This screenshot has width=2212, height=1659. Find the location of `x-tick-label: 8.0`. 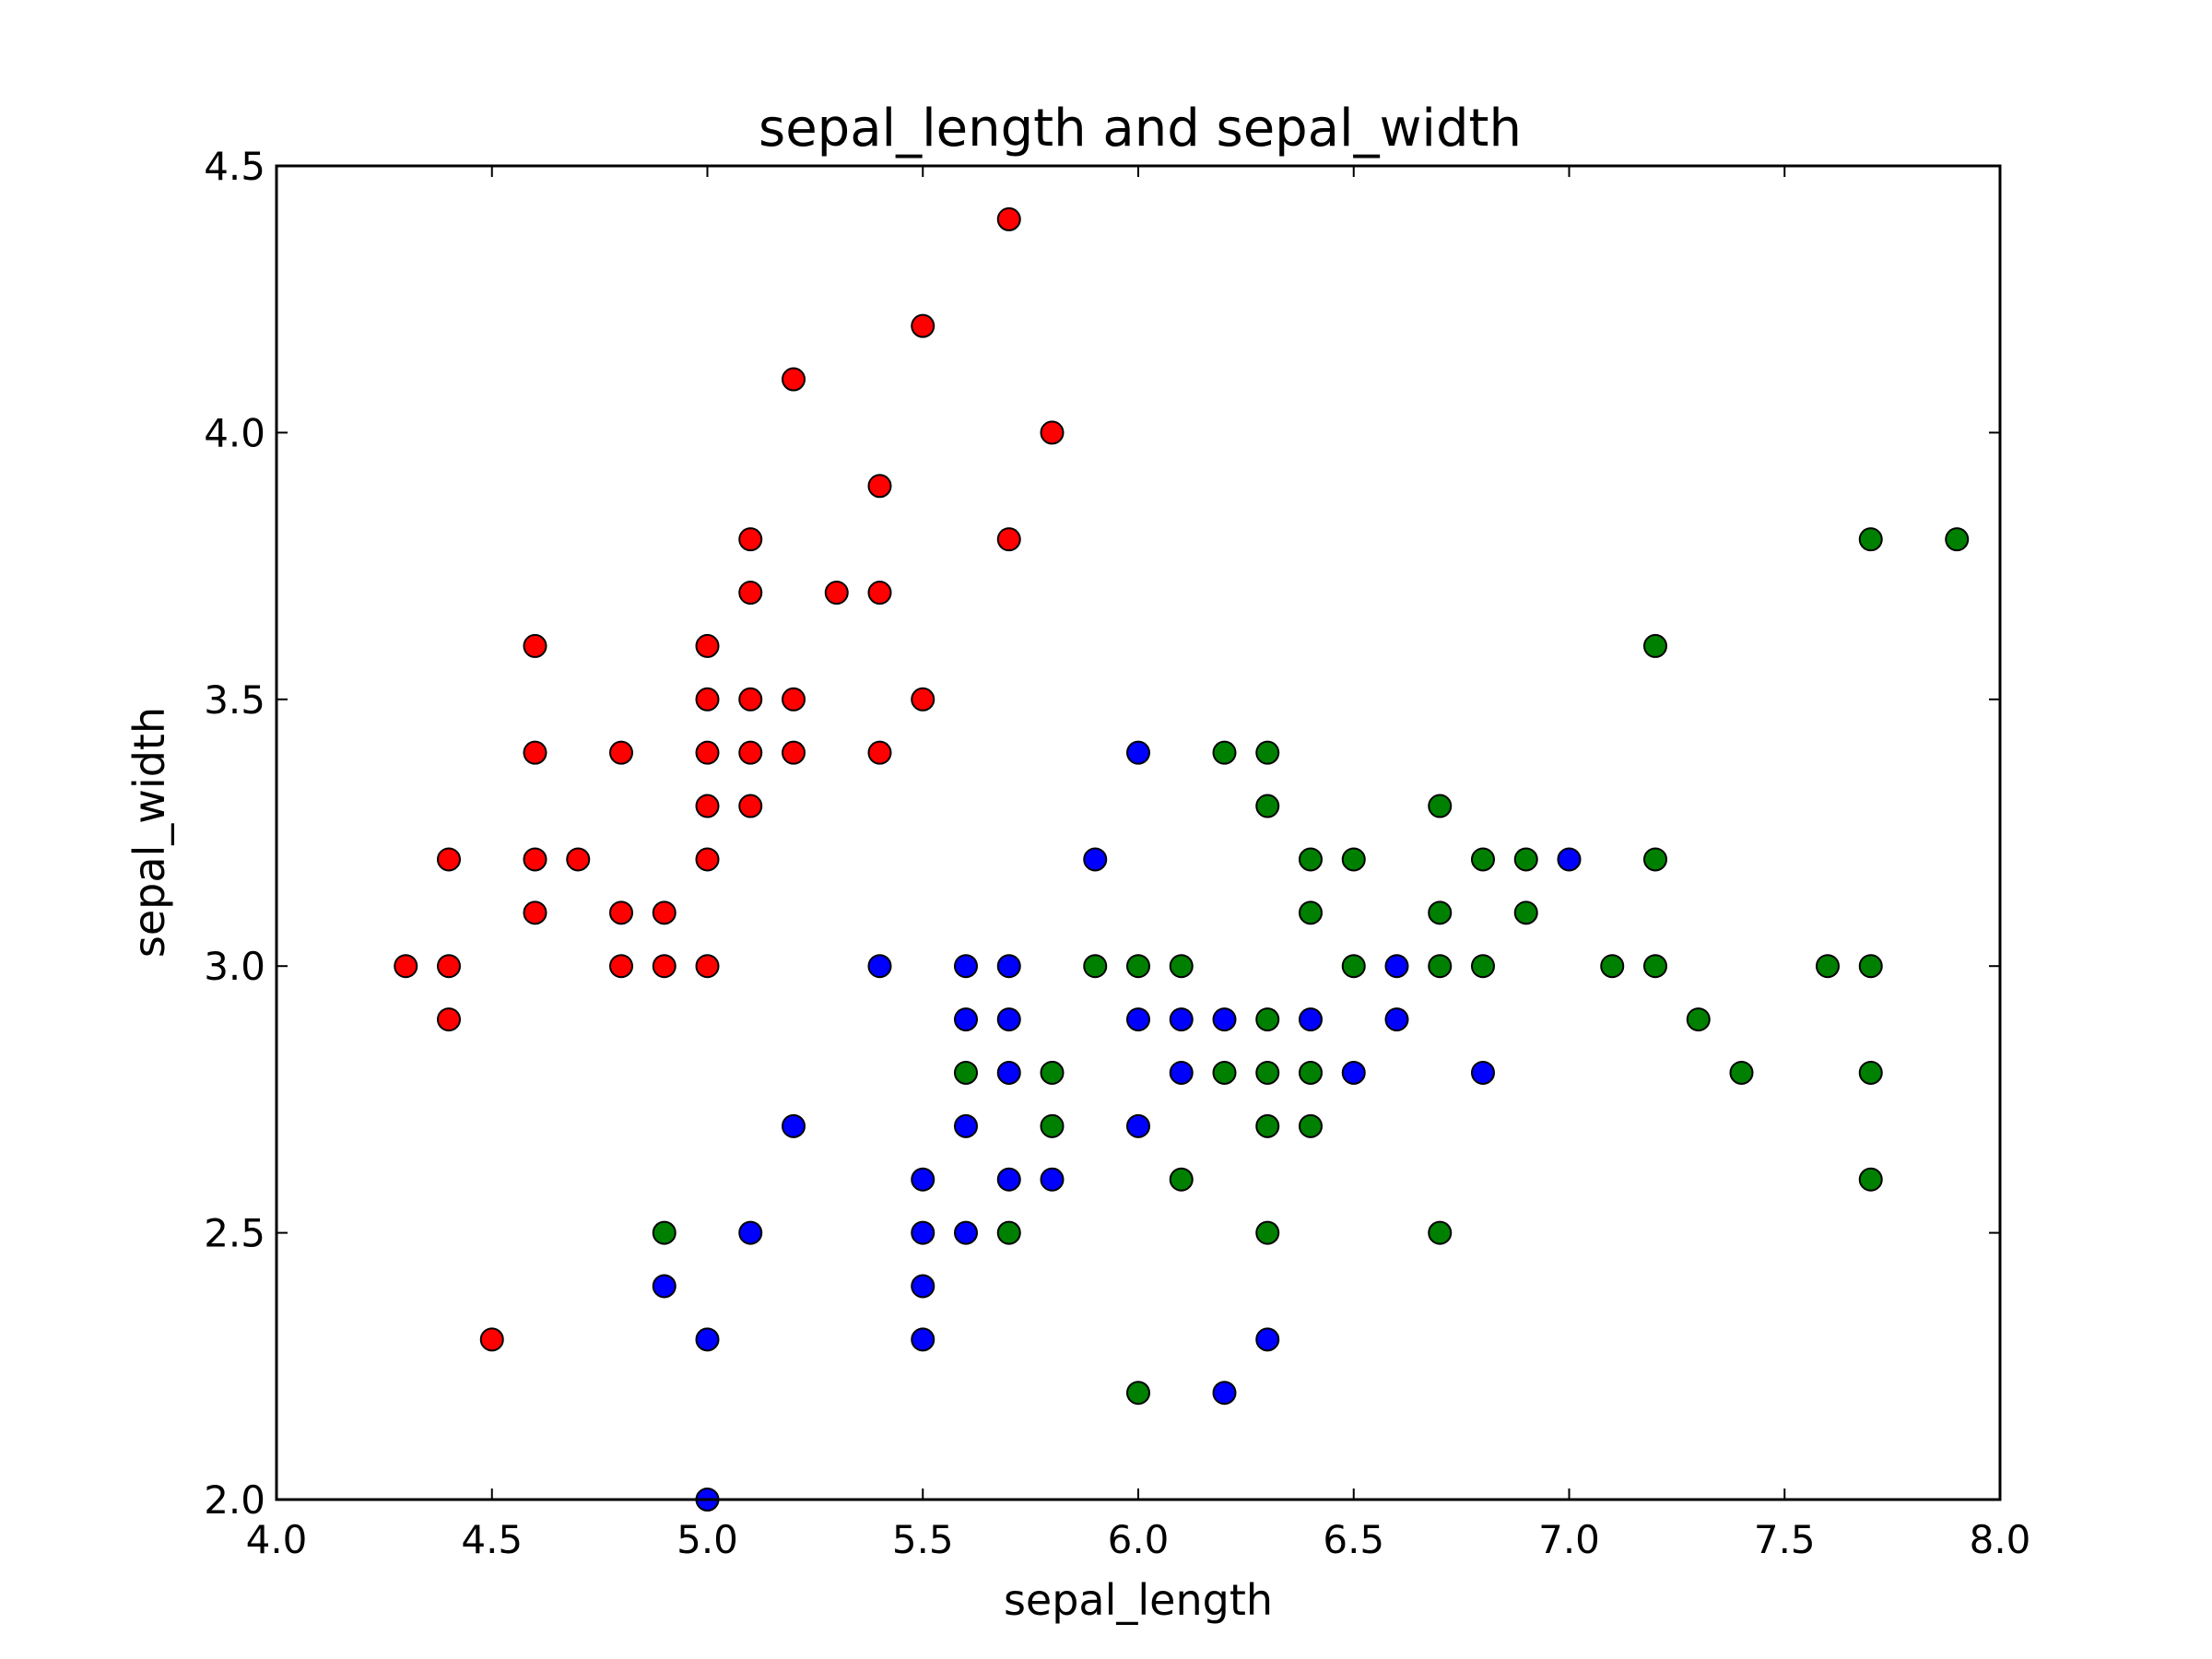

x-tick-label: 8.0 is located at coordinates (2000, 1539).